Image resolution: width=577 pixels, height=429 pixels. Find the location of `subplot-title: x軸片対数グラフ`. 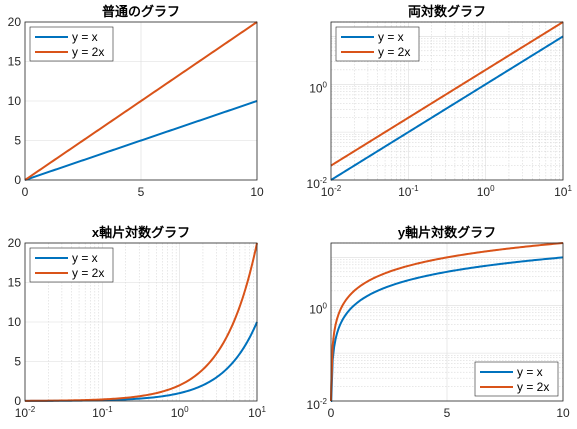

subplot-title: x軸片対数グラフ is located at coordinates (141, 232).